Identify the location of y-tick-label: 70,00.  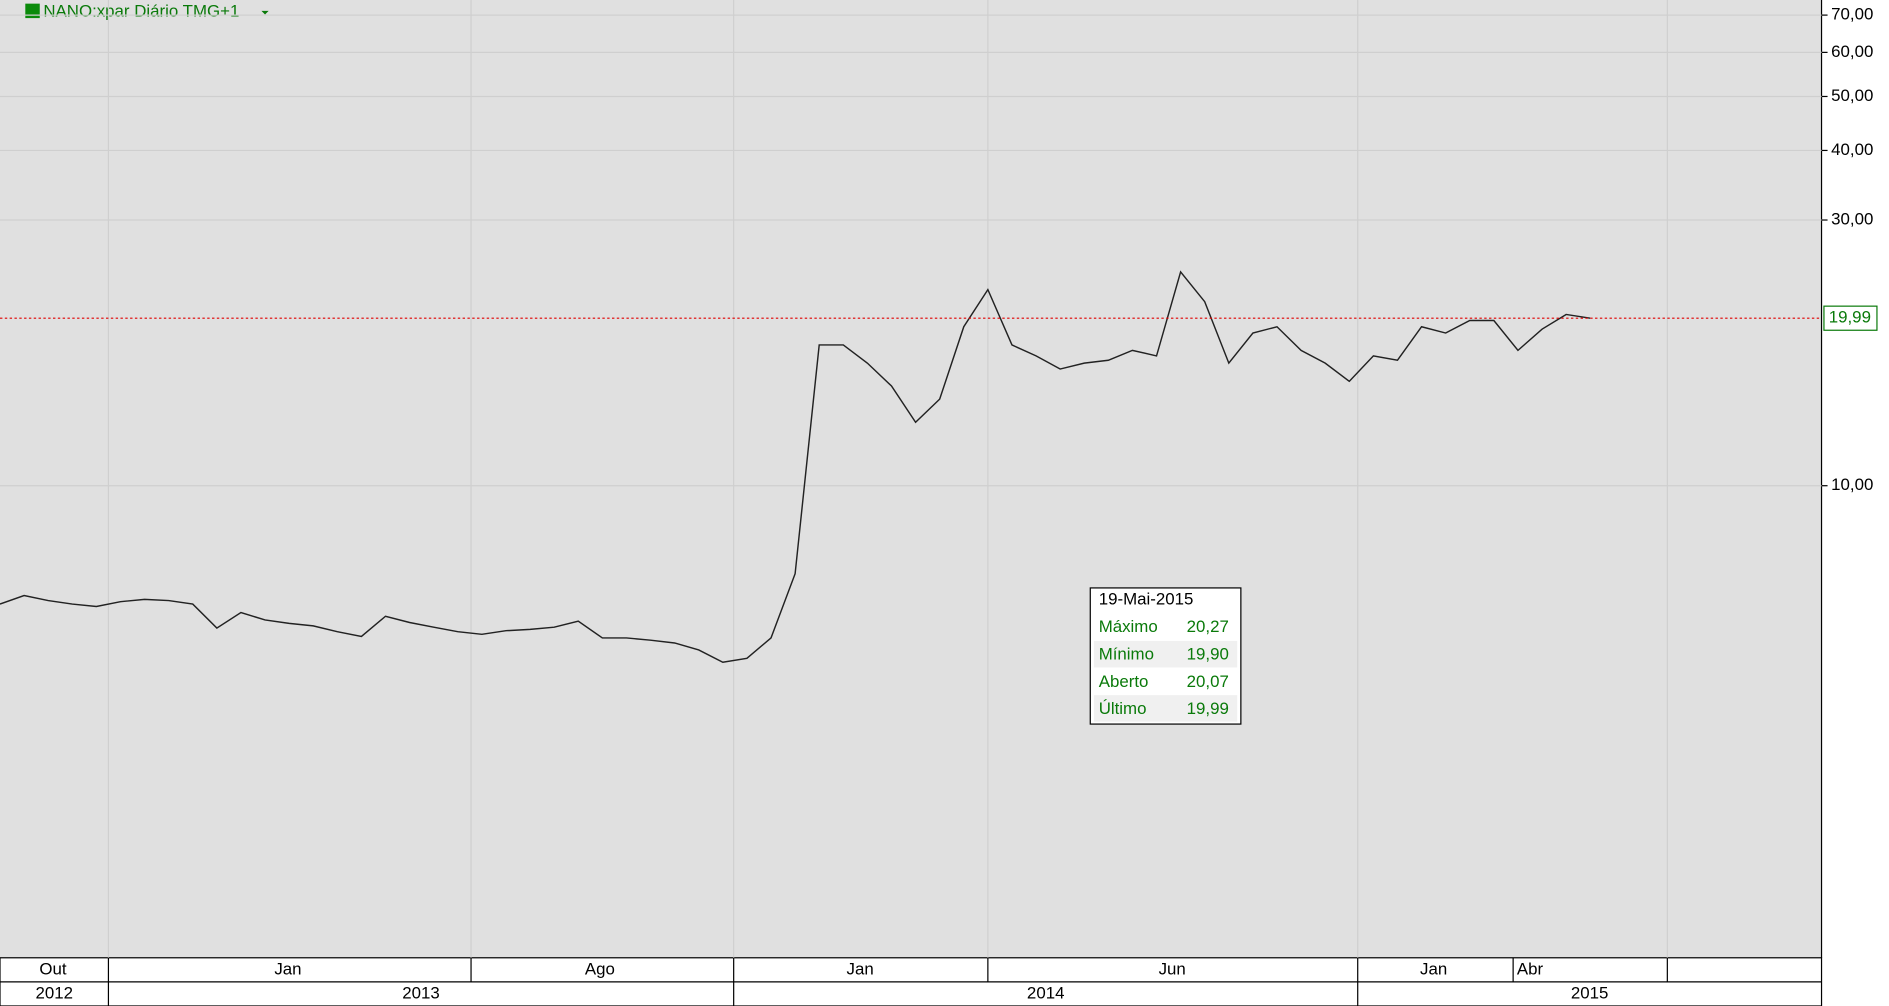
(1852, 14).